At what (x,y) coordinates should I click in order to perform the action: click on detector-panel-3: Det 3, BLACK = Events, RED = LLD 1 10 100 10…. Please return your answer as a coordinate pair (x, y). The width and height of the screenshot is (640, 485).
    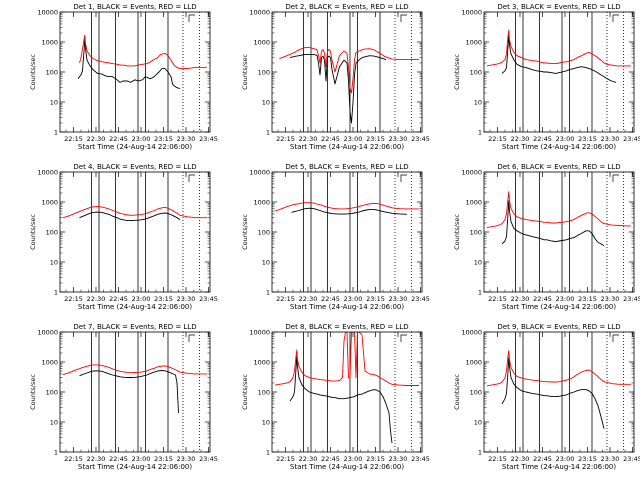
    Looking at the image, I should click on (546, 77).